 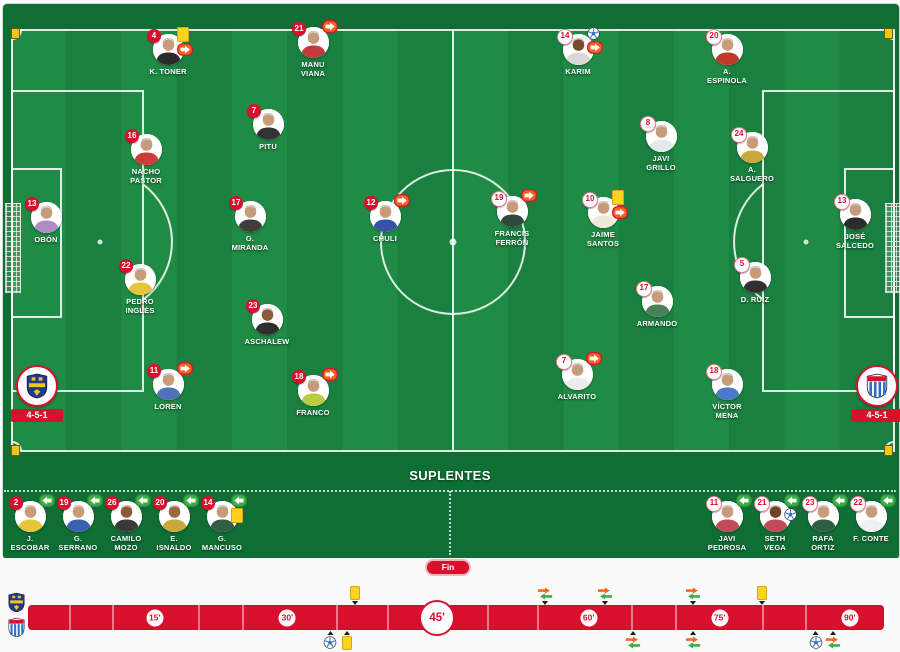 I want to click on player-name: J. ESCOBAR, so click(x=30, y=543).